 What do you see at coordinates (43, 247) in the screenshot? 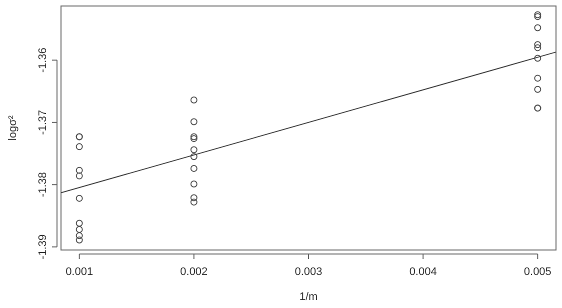
I see `y-tick-label: -1.39` at bounding box center [43, 247].